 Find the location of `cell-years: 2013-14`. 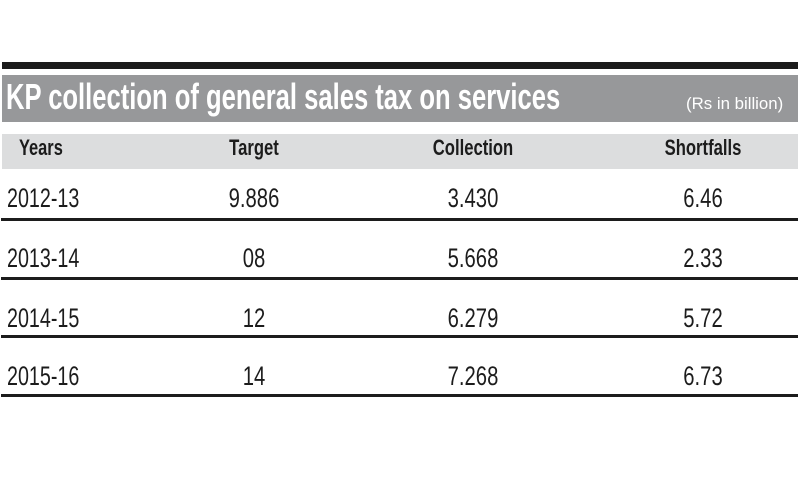

cell-years: 2013-14 is located at coordinates (43, 257).